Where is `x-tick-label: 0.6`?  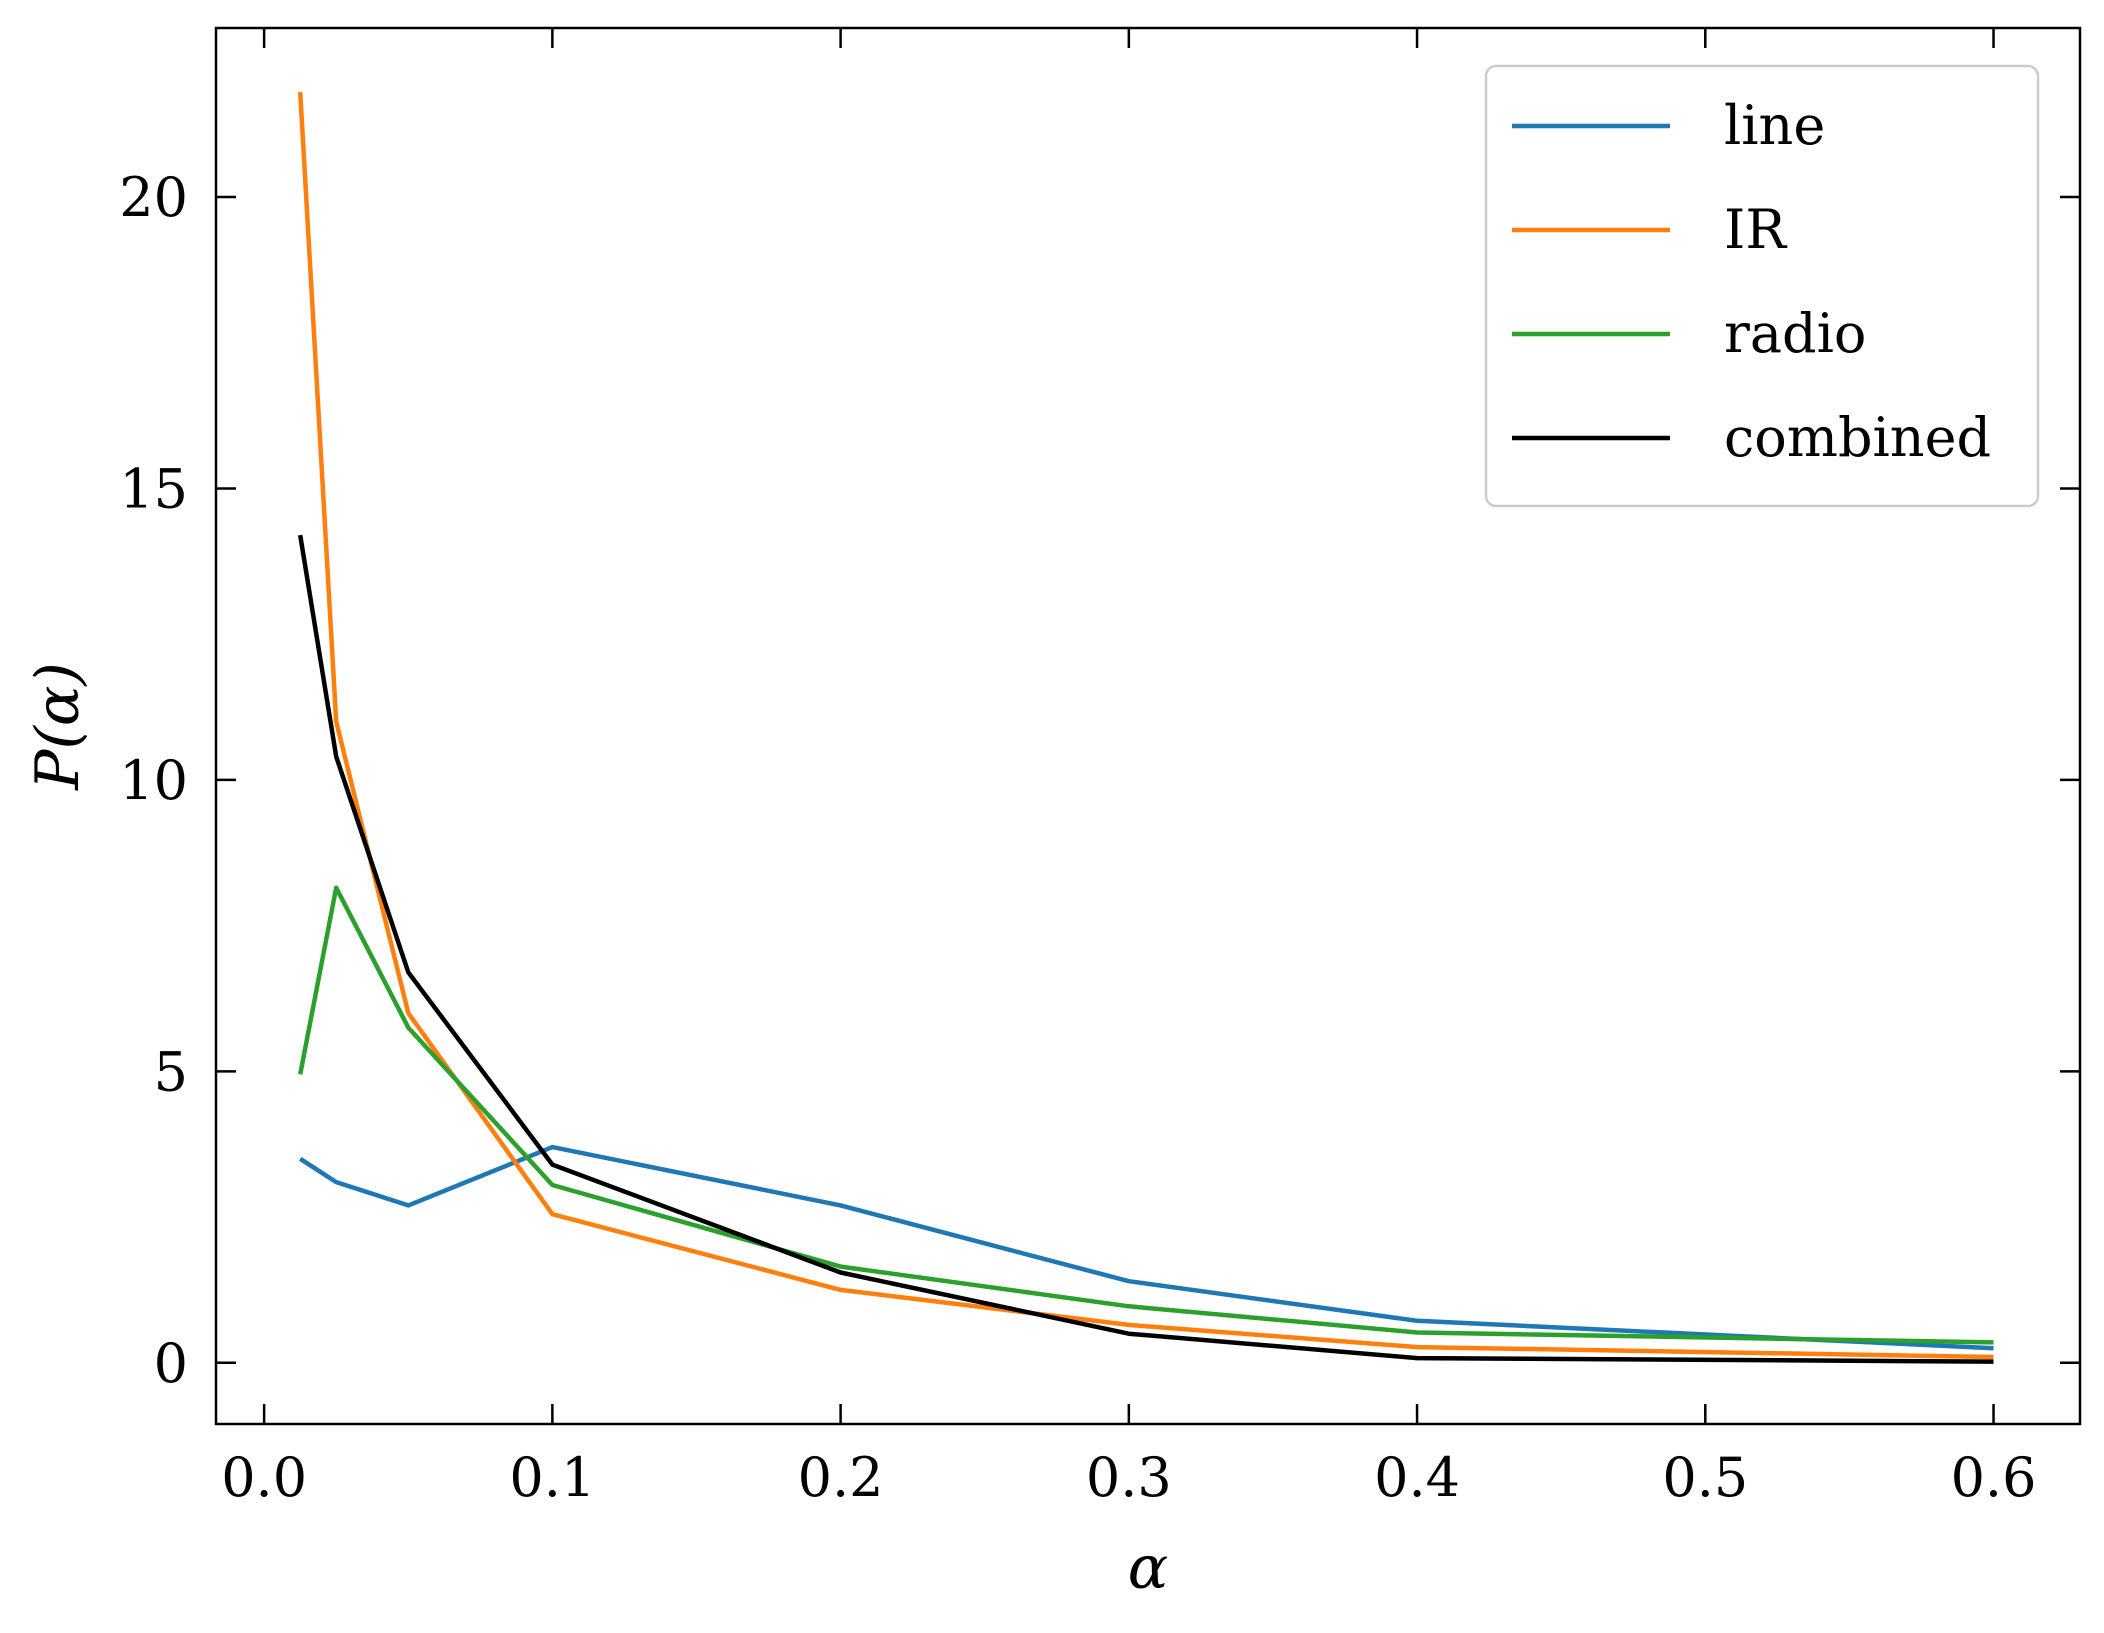
x-tick-label: 0.6 is located at coordinates (1994, 1477).